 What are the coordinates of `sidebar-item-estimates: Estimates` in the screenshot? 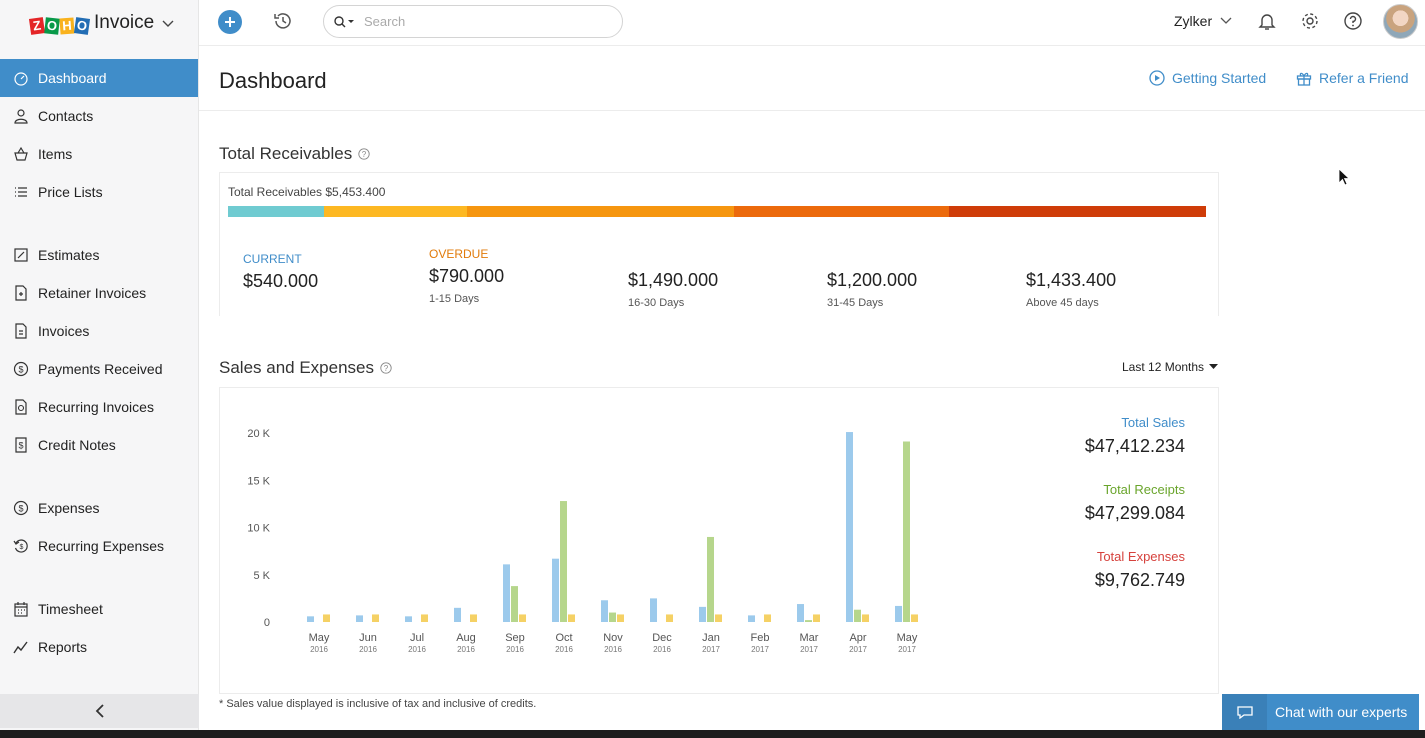 It's located at (99, 255).